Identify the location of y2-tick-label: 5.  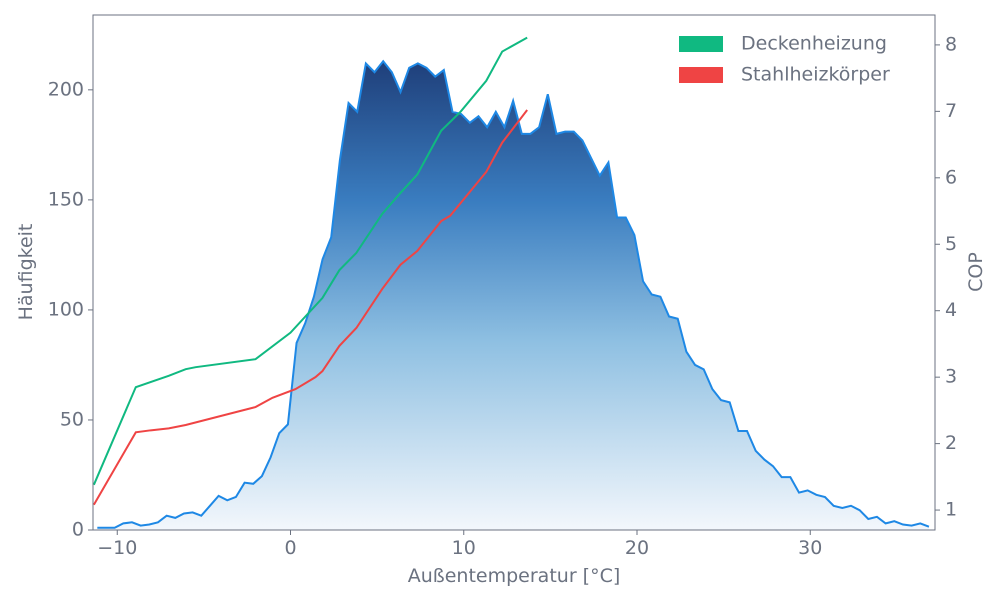
(951, 244).